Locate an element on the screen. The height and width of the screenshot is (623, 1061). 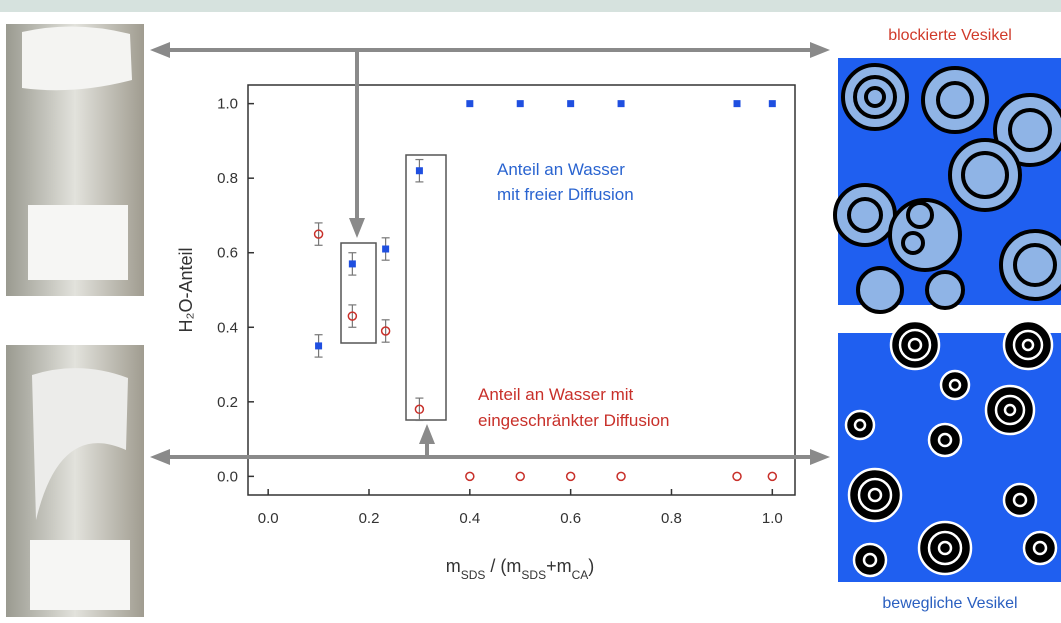
y-axis-label: H₂O-Anteil is located at coordinates (186, 289).